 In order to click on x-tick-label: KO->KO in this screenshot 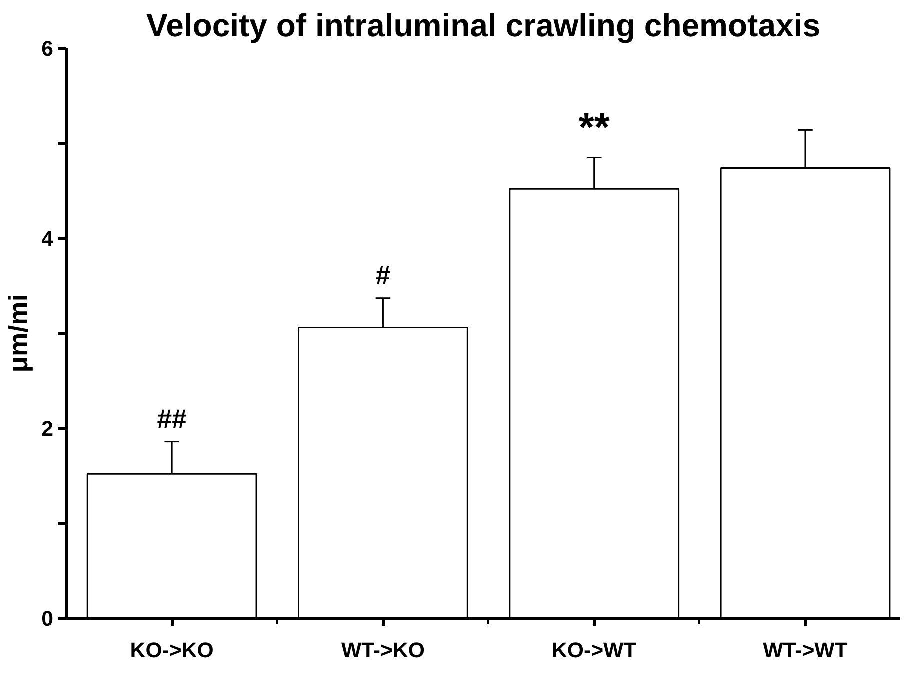, I will do `click(172, 650)`.